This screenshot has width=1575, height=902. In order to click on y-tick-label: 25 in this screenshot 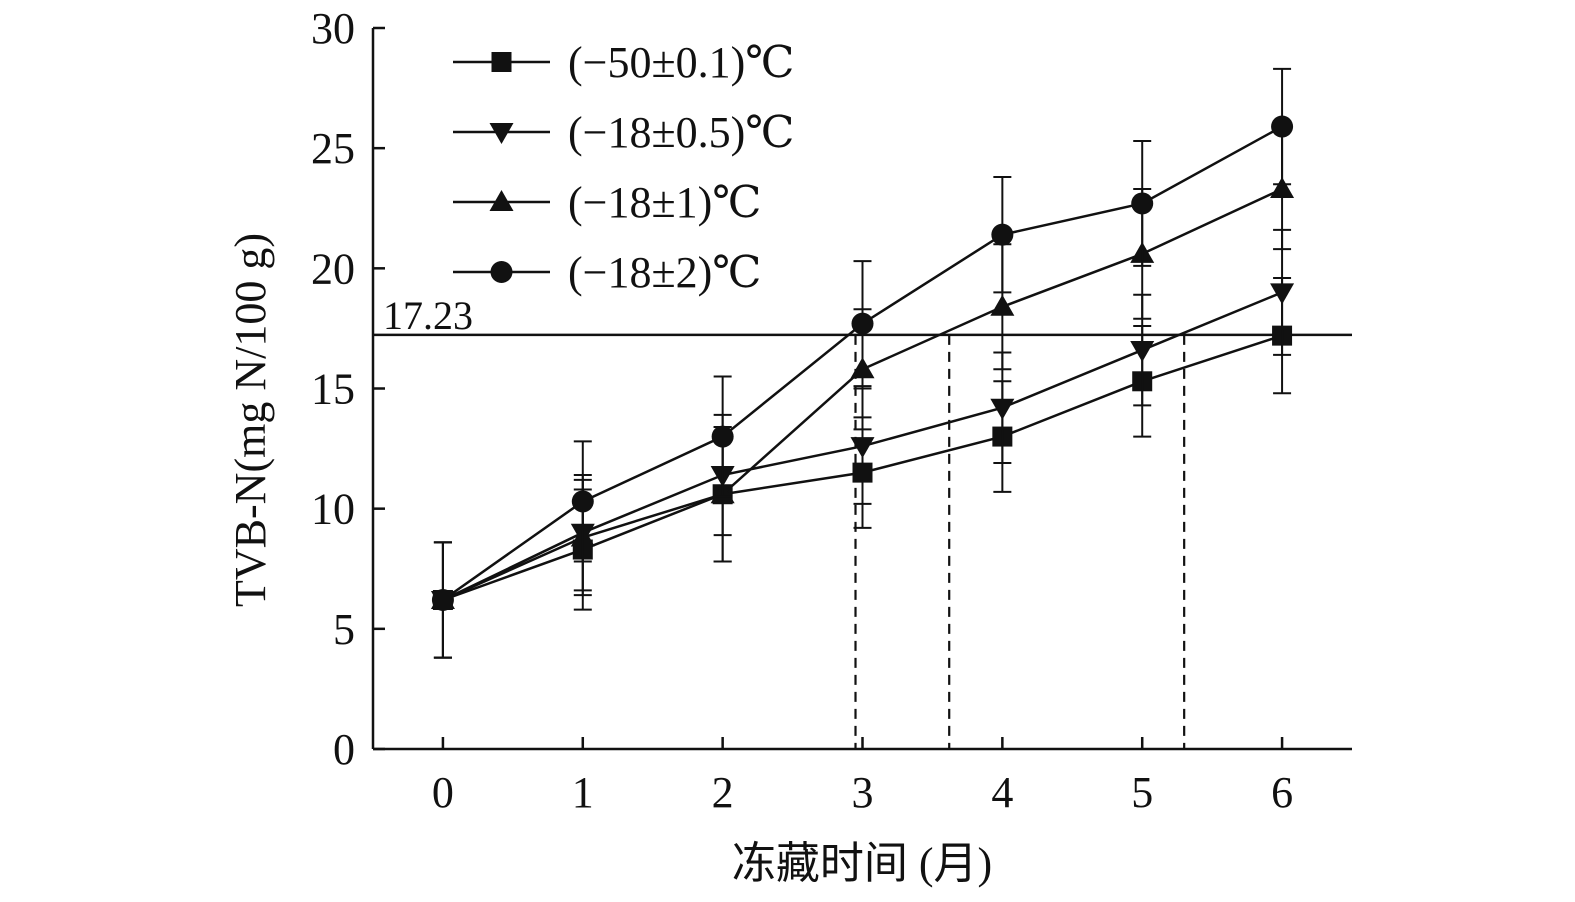, I will do `click(333, 148)`.